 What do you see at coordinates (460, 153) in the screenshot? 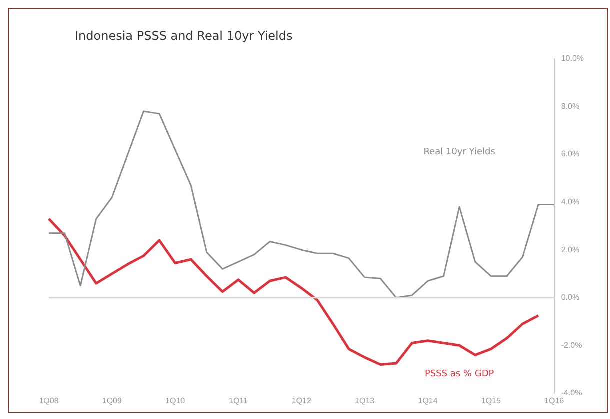
I see `text: Real 10yr Yields` at bounding box center [460, 153].